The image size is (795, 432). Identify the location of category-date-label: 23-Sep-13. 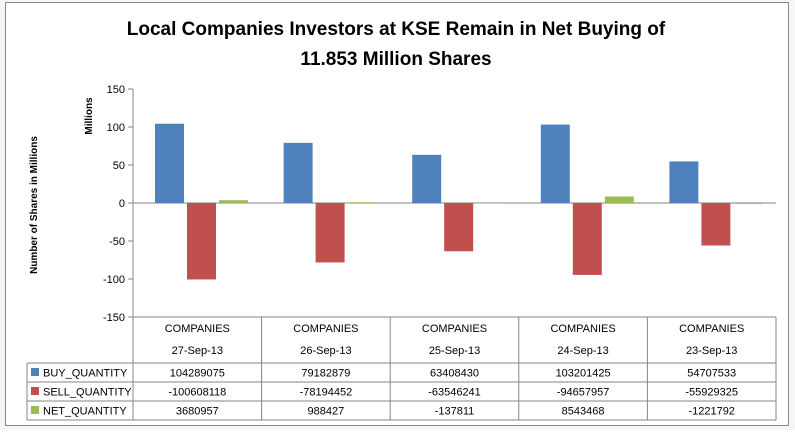
(711, 351).